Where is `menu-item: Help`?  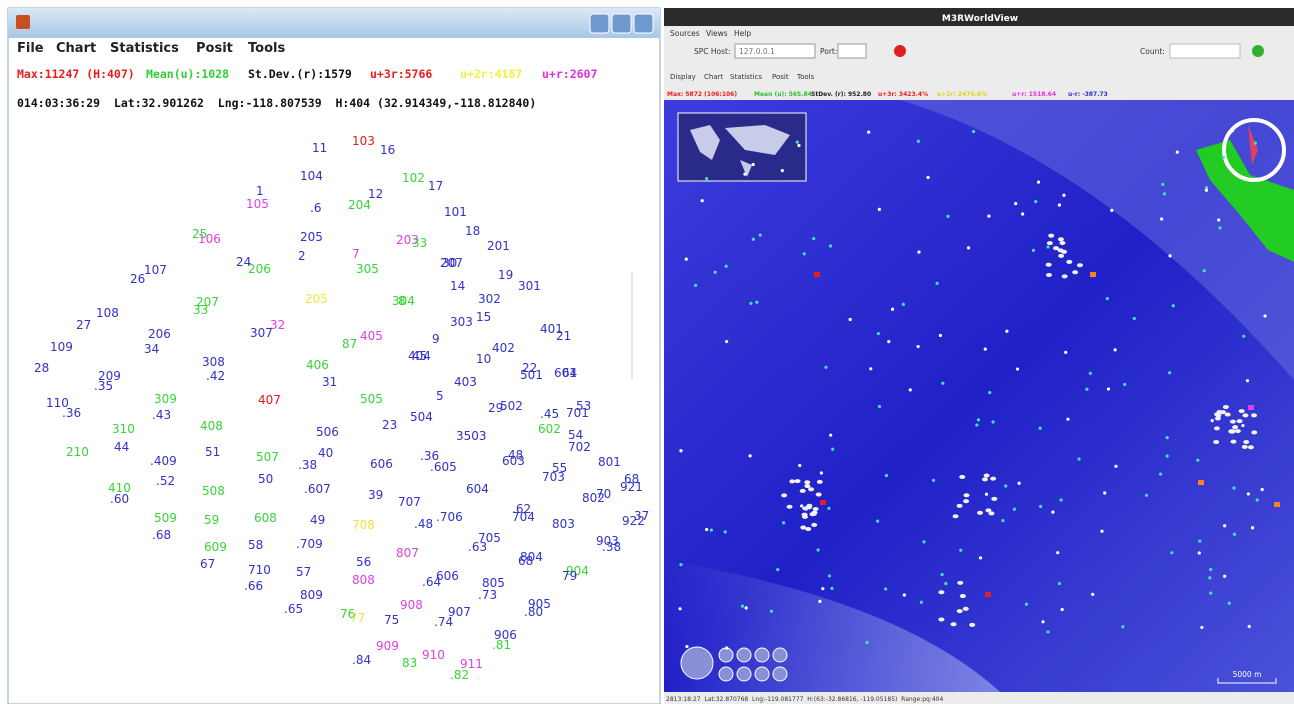
menu-item: Help is located at coordinates (742, 33).